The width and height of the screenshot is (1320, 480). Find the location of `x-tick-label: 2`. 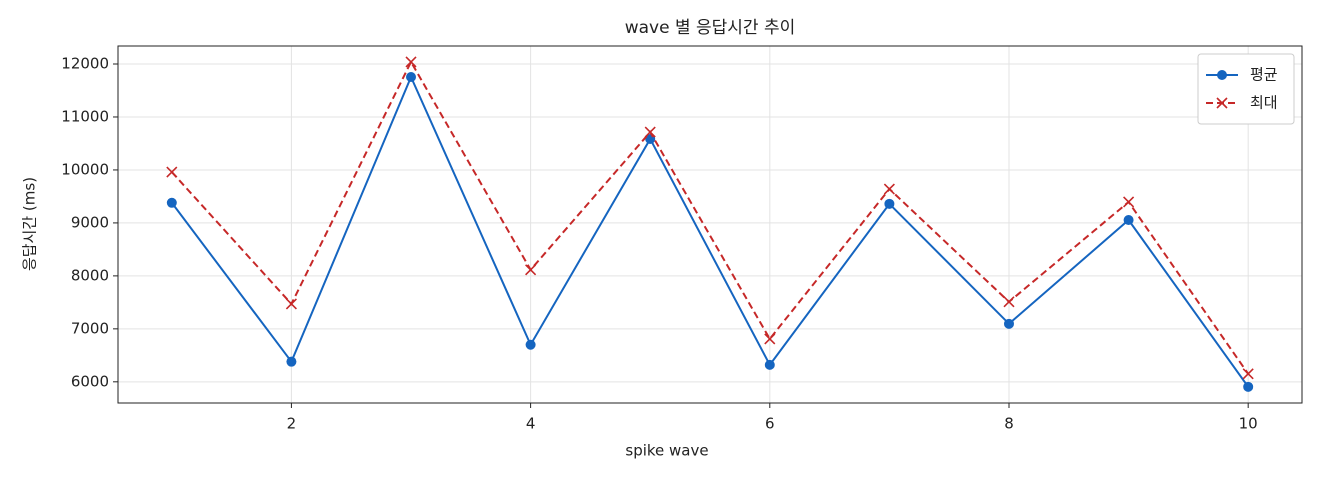

x-tick-label: 2 is located at coordinates (292, 424).